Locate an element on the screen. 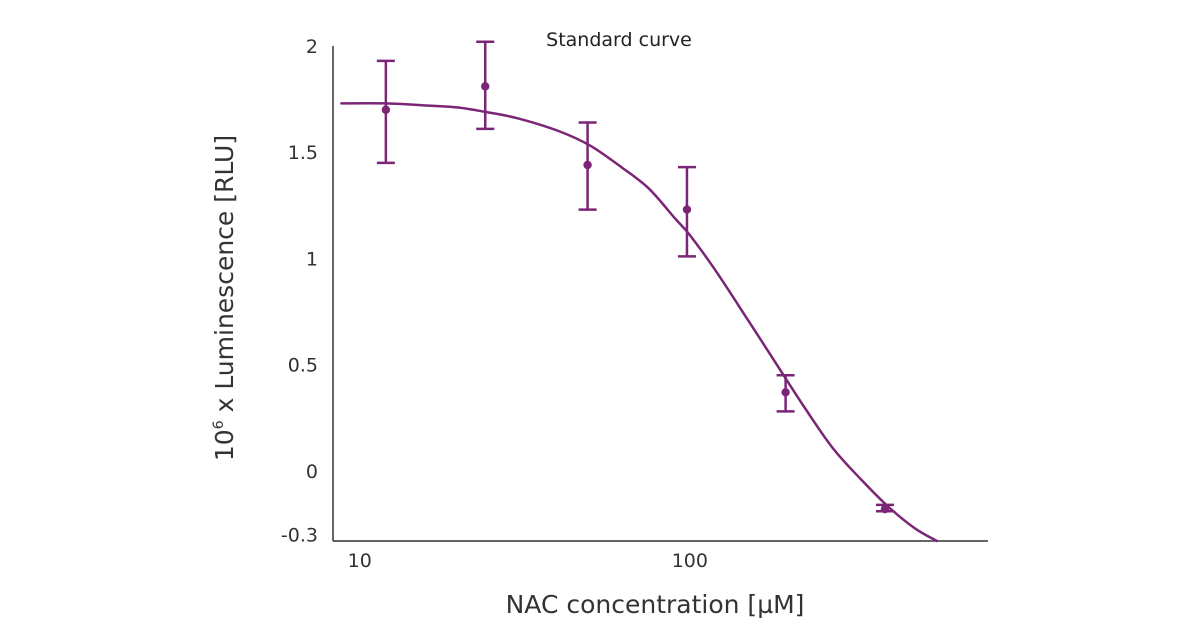 The height and width of the screenshot is (630, 1200). y-axis-title-exponent: 6 is located at coordinates (219, 424).